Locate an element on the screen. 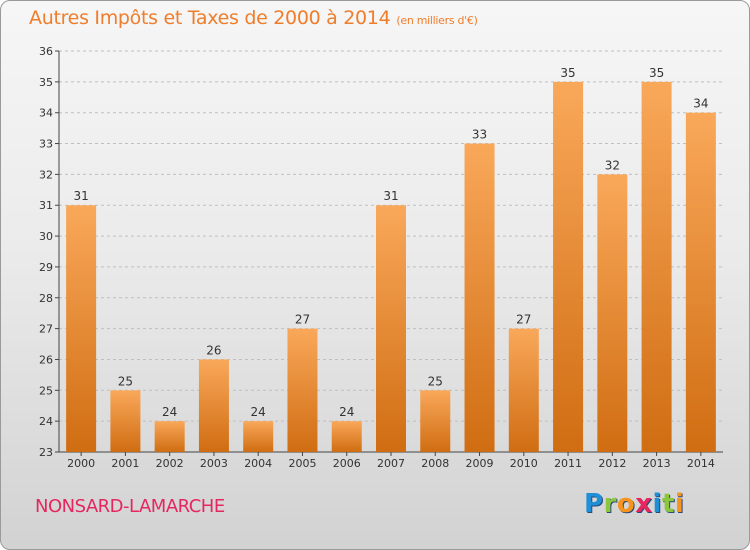 The width and height of the screenshot is (750, 550). y-tick-label: 34 is located at coordinates (46, 113).